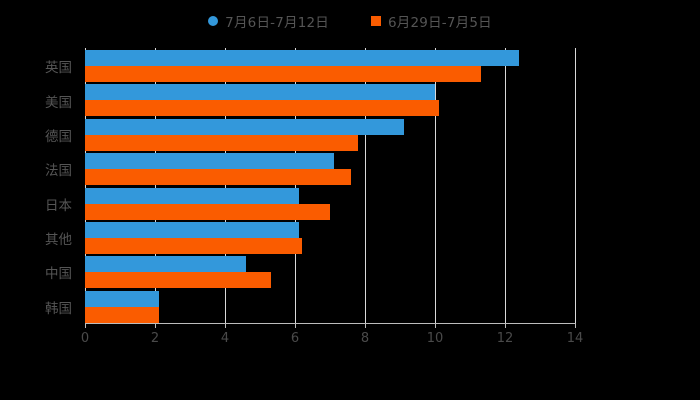 The height and width of the screenshot is (400, 700). I want to click on x-tick-label: 14, so click(575, 338).